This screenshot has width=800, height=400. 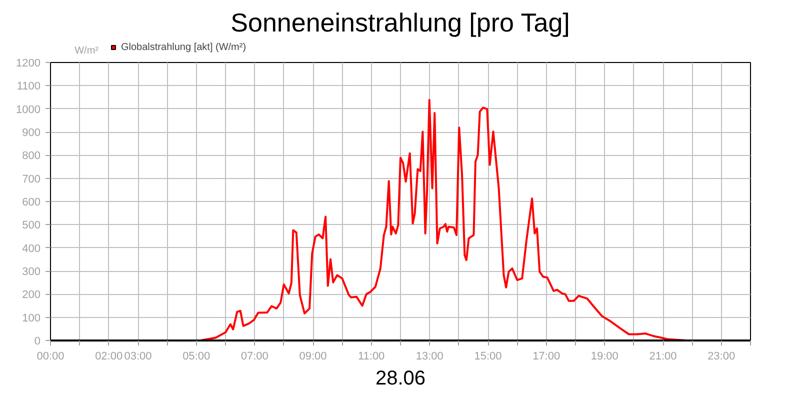 I want to click on y-tick-label: 1200, so click(x=28, y=64).